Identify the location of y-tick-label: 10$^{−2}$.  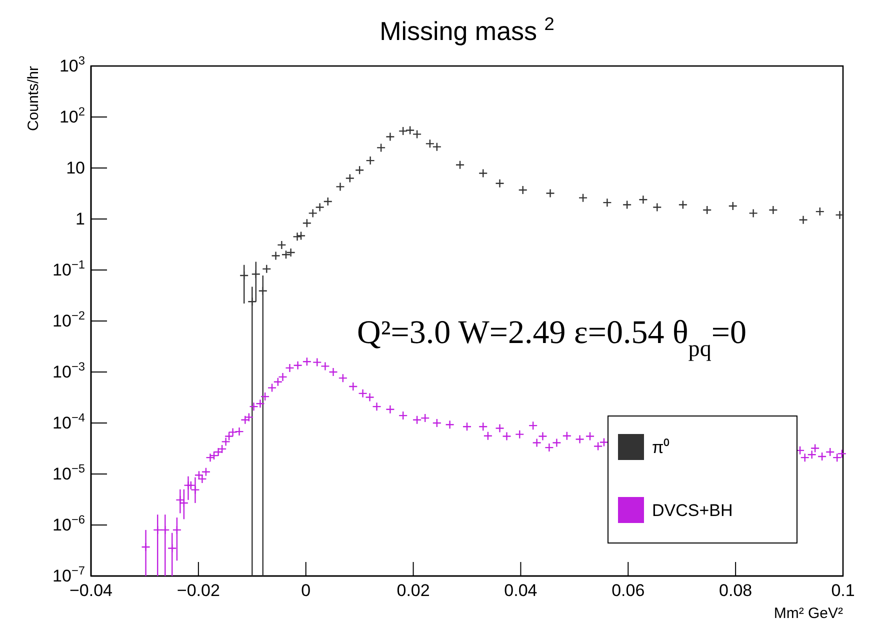
(69, 319).